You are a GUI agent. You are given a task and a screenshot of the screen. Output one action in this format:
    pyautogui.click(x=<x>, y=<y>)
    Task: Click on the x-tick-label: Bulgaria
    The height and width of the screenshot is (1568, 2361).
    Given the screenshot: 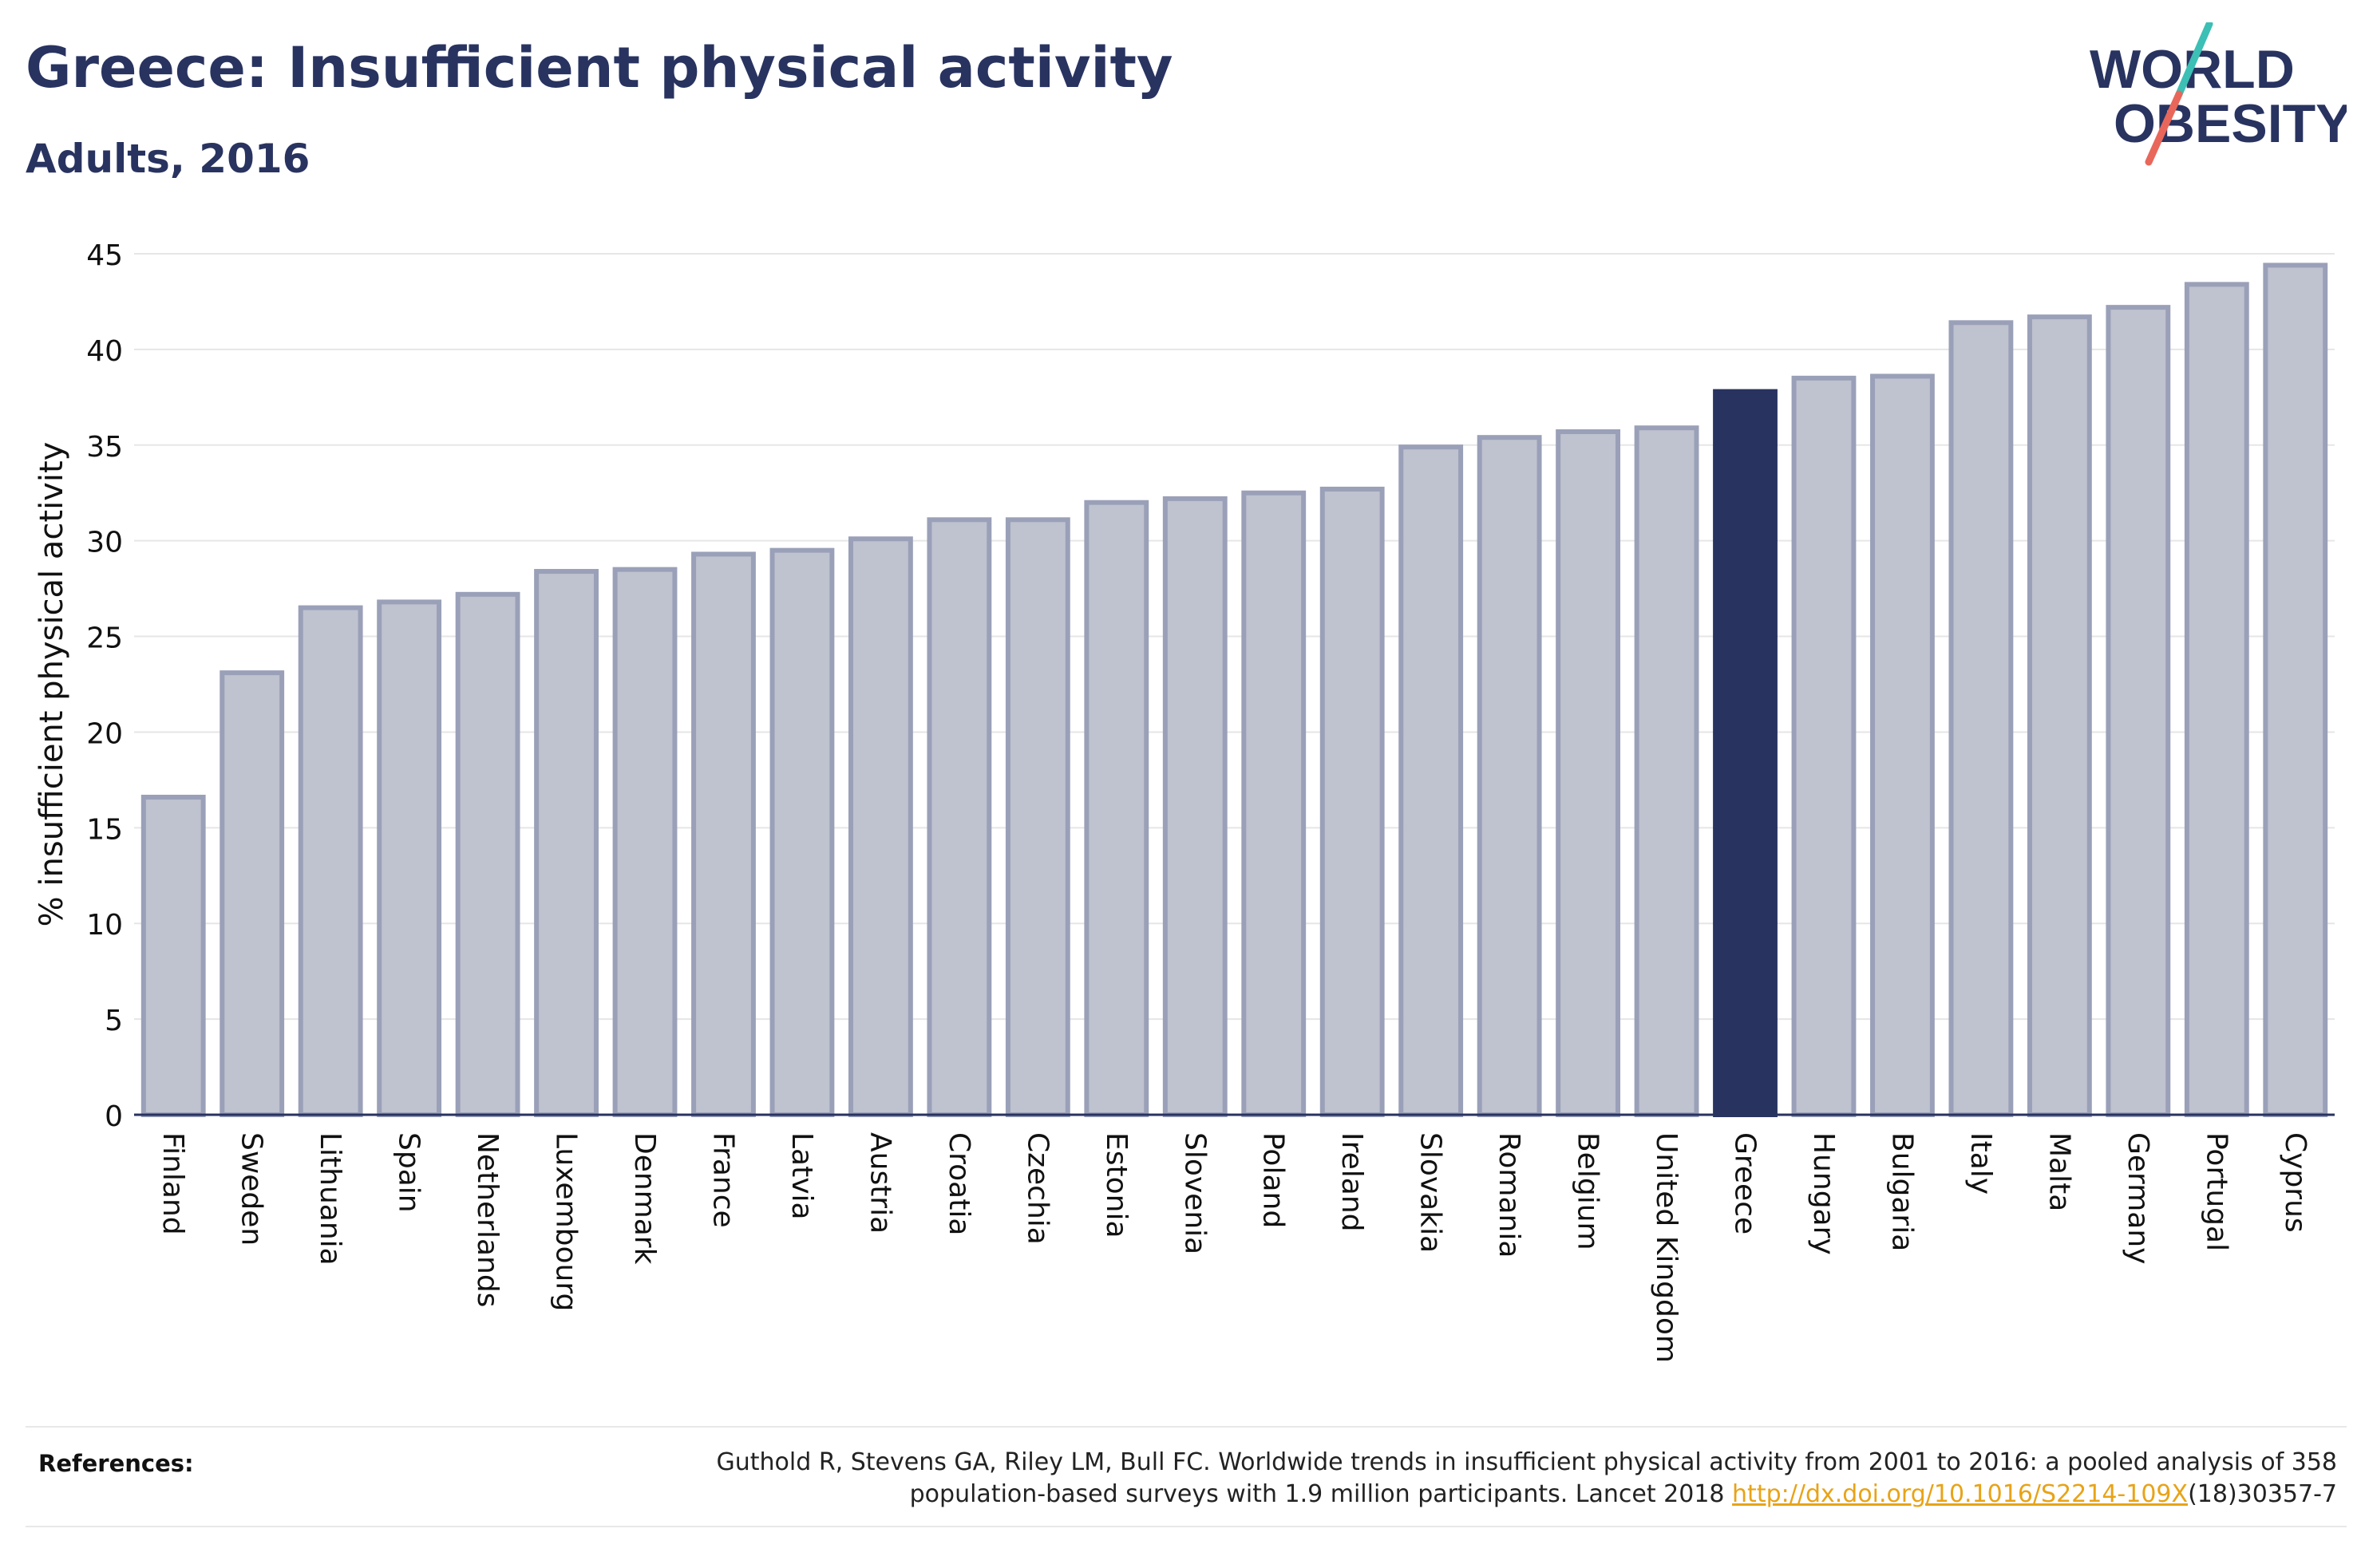 What is the action you would take?
    pyautogui.click(x=1901, y=1191)
    